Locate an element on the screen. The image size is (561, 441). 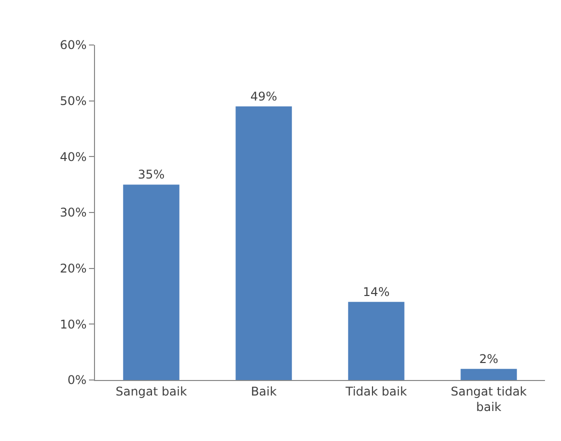
data-label: 14% is located at coordinates (376, 291).